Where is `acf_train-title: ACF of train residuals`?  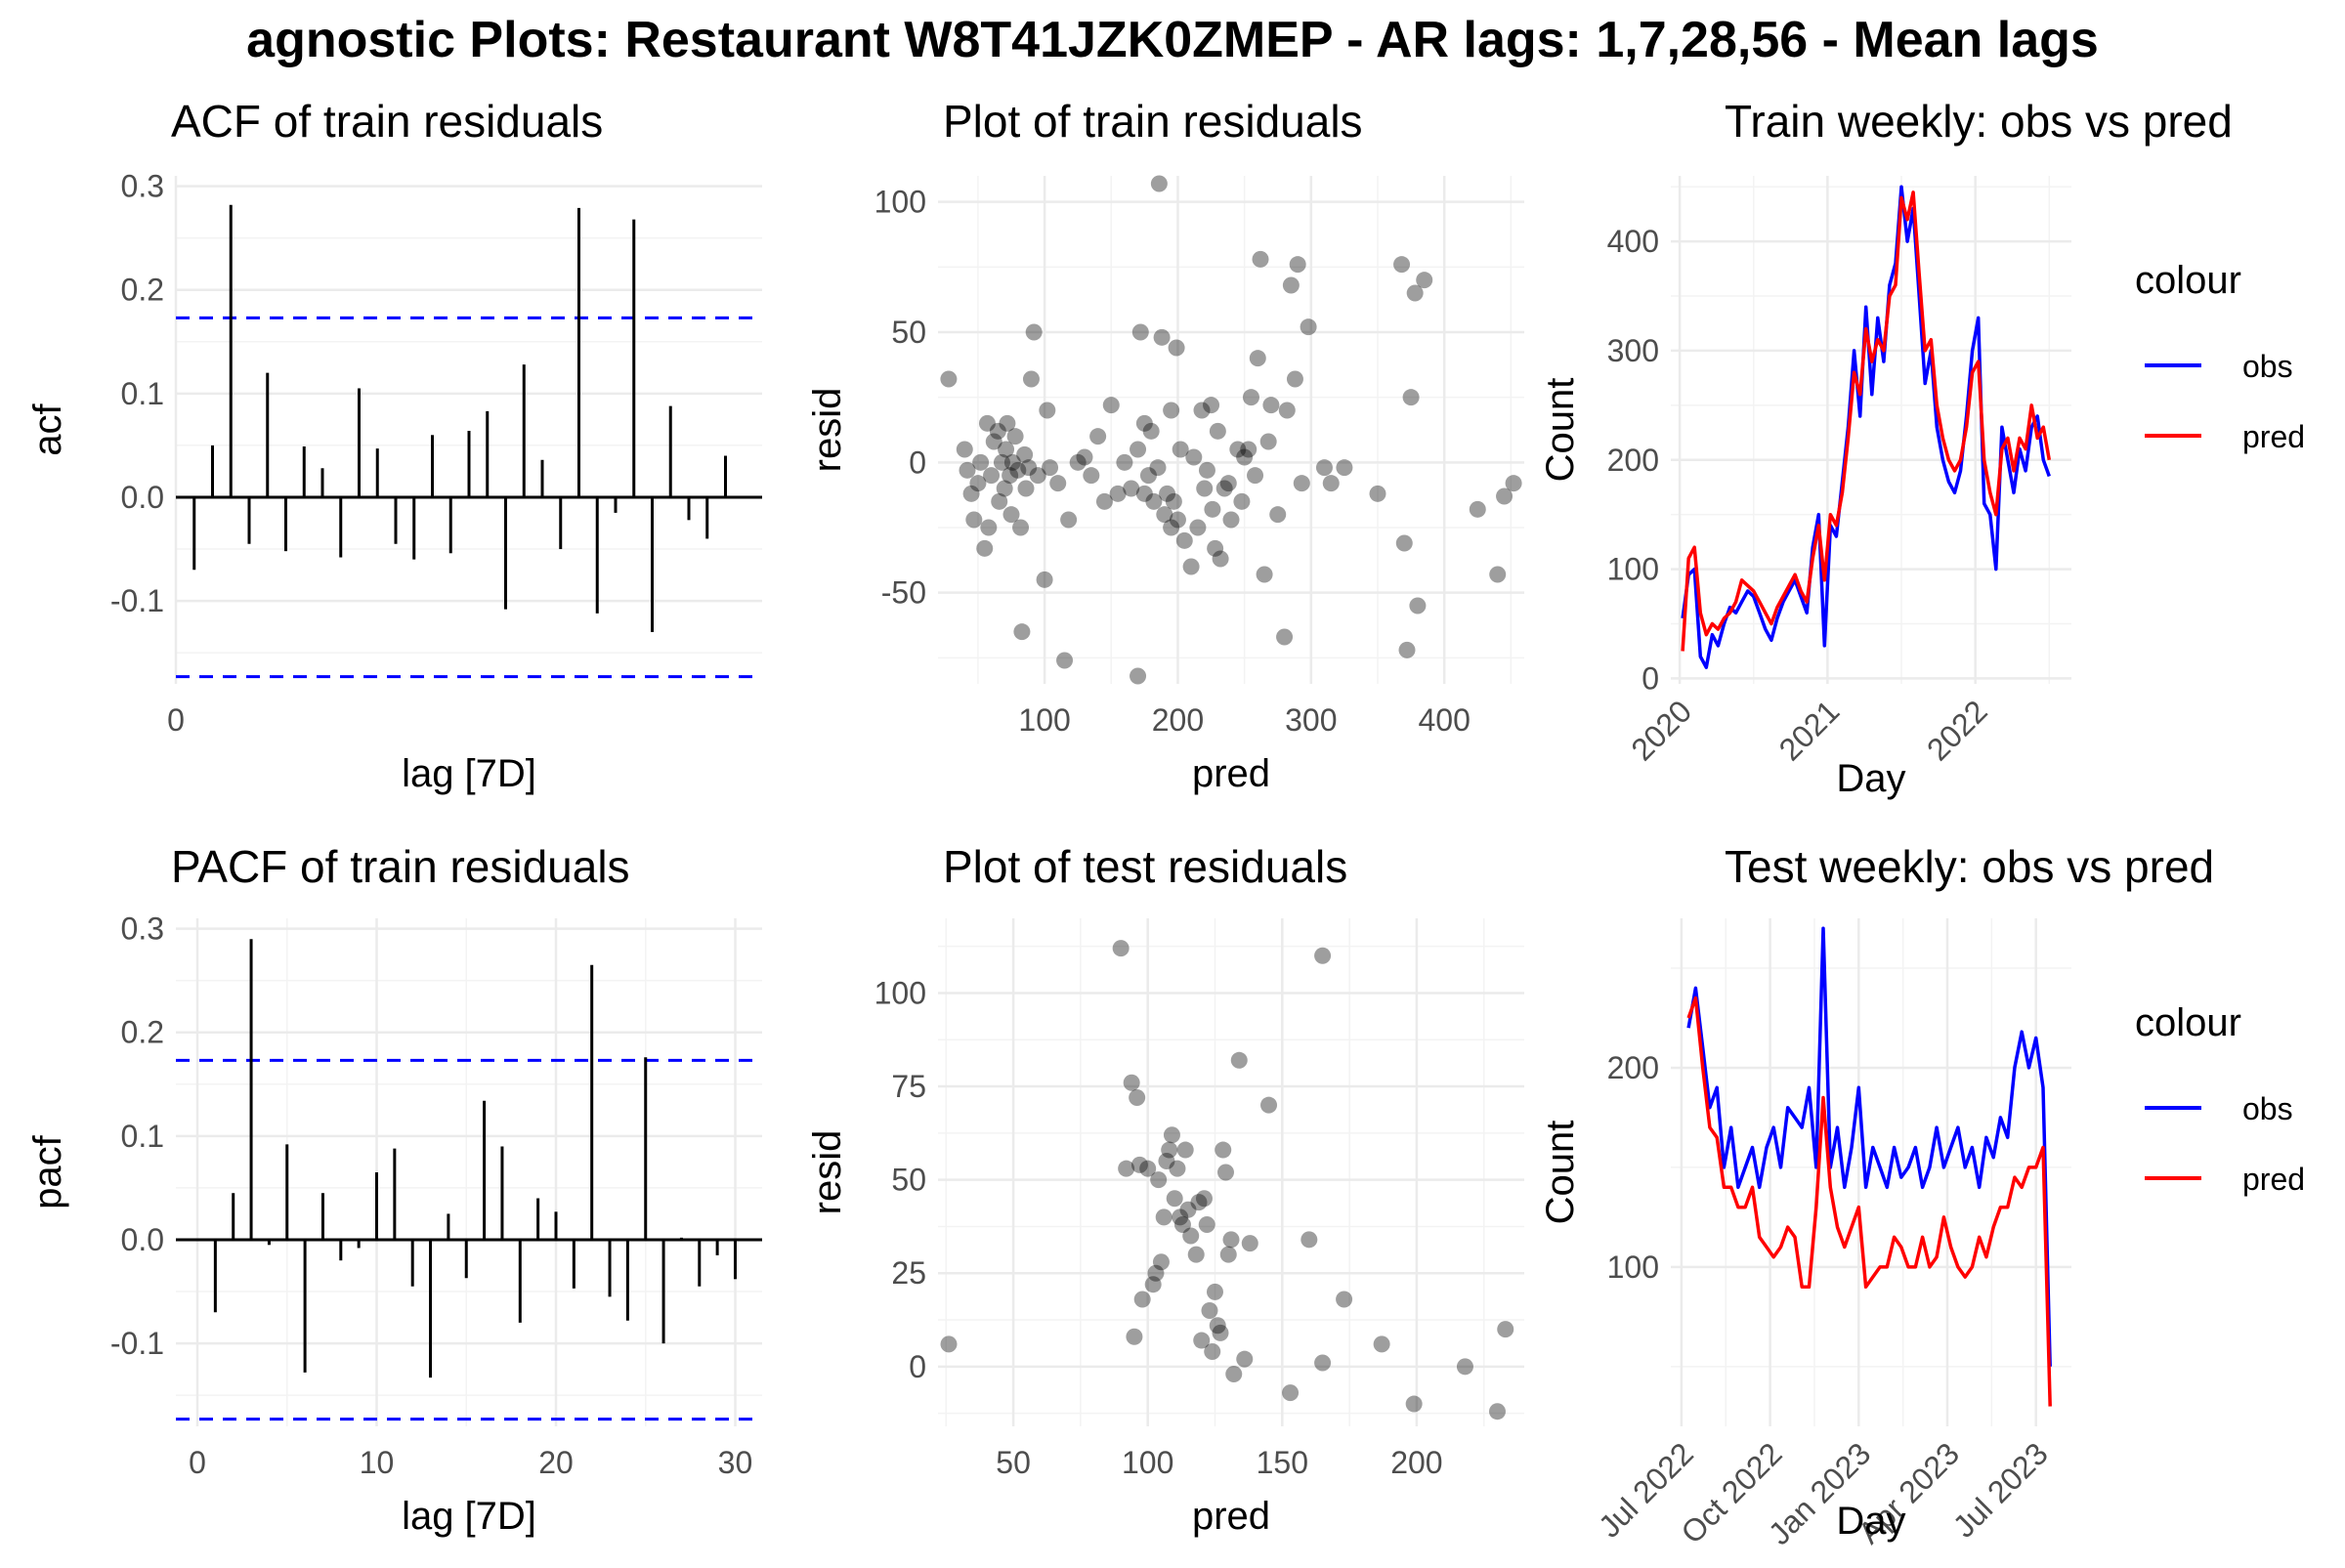 acf_train-title: ACF of train residuals is located at coordinates (387, 121).